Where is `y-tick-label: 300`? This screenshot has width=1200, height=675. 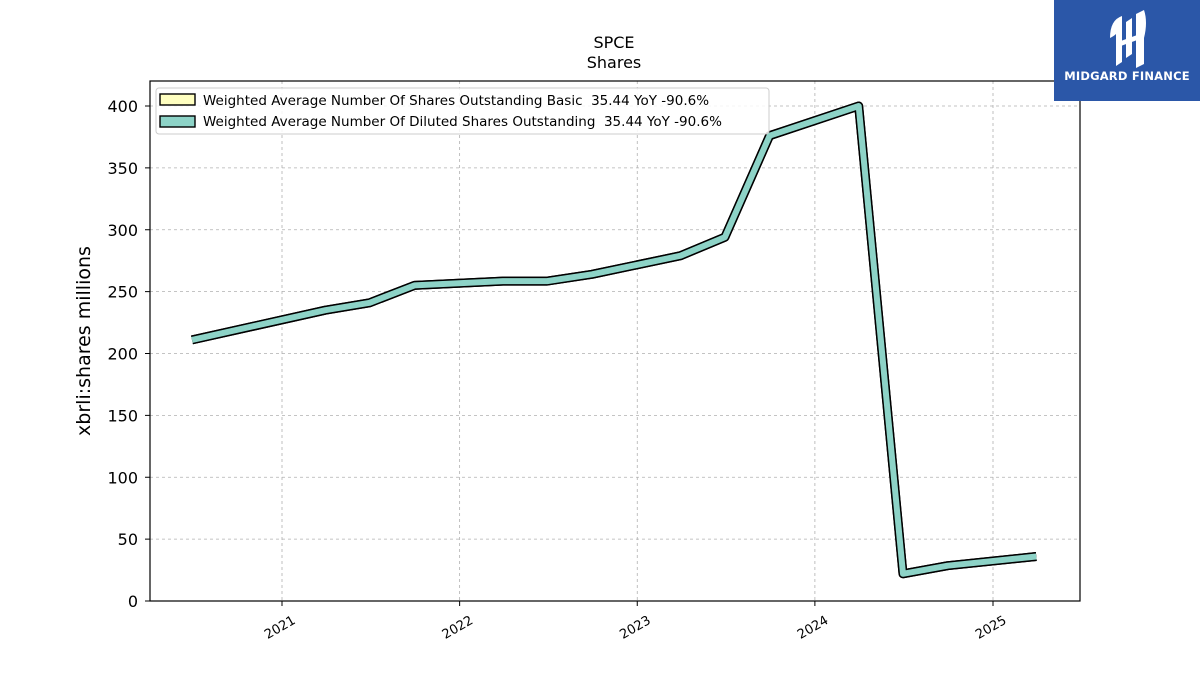 y-tick-label: 300 is located at coordinates (122, 230).